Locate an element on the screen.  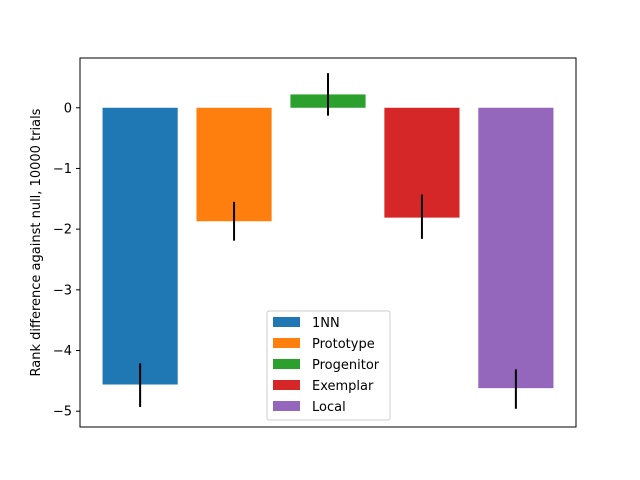
legend: 1NN Prototype Progenitor Exemplar Local is located at coordinates (328, 365).